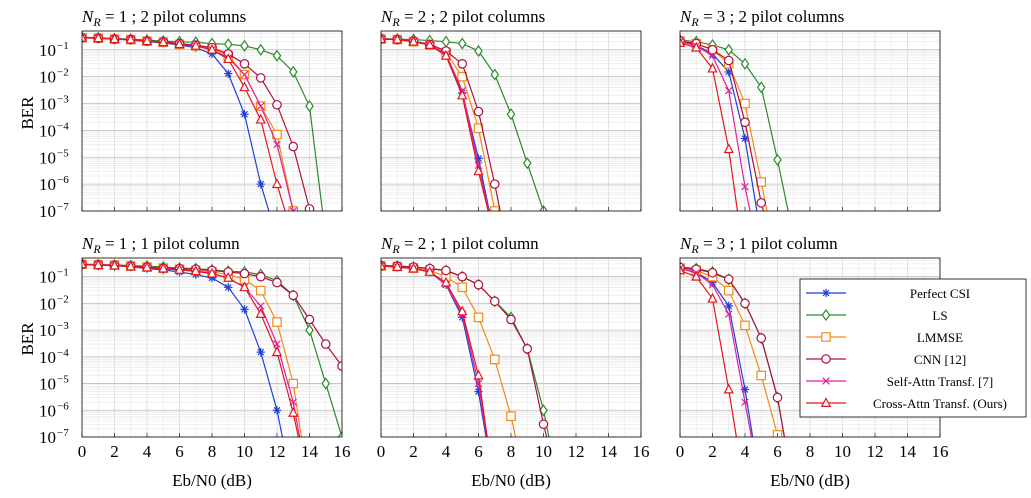 This screenshot has height=498, width=1031. Describe the element at coordinates (715, 126) in the screenshot. I see `series-line` at that location.